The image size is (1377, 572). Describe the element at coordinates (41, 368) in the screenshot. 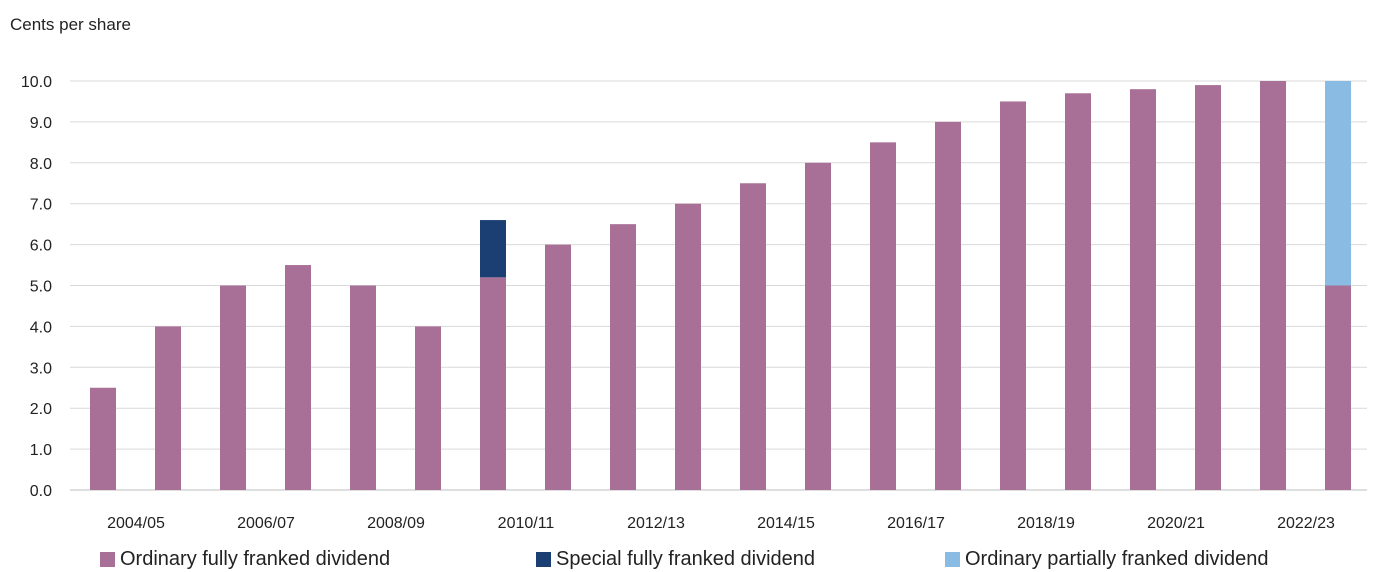

I see `y-tick-label: 3.0` at that location.